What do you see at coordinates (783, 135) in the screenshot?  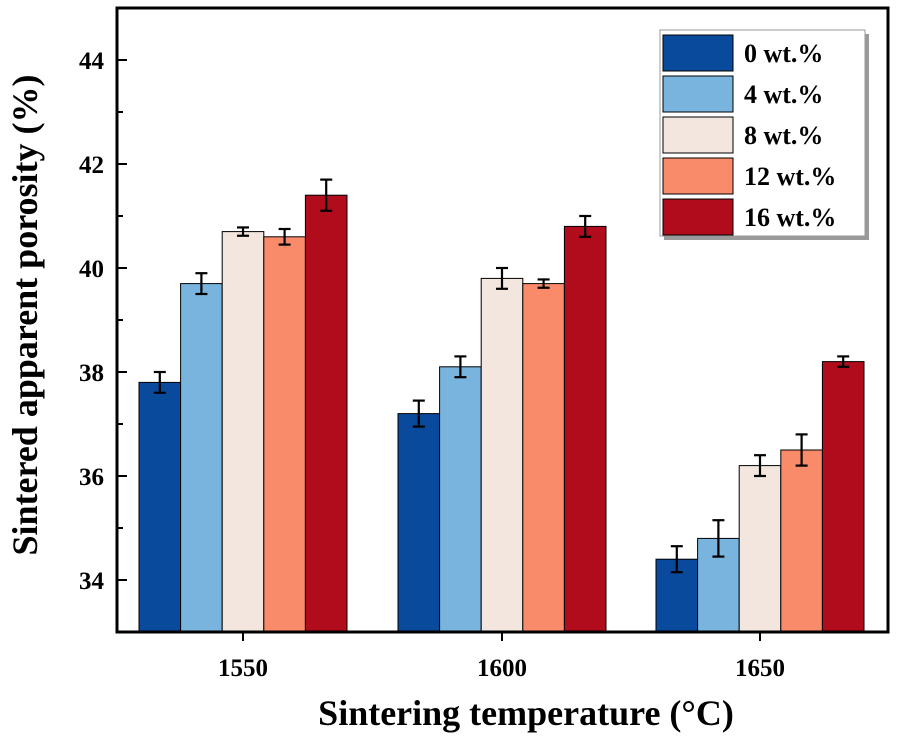 I see `legend-label-2: 8 wt.%` at bounding box center [783, 135].